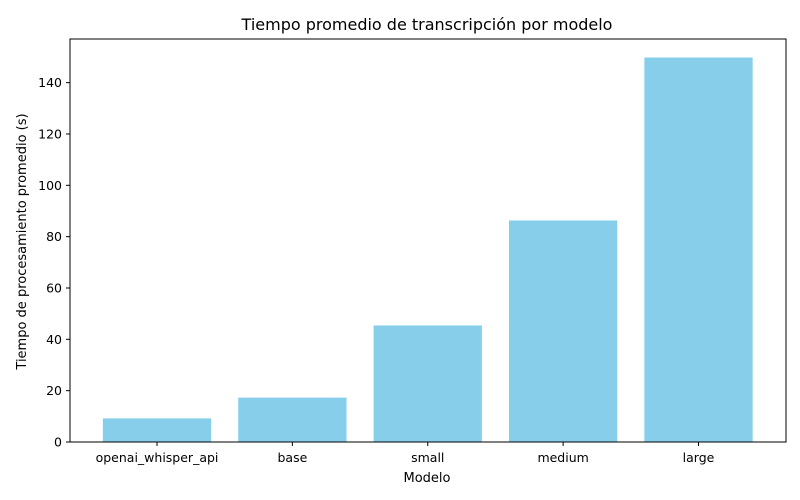 The image size is (800, 500). What do you see at coordinates (563, 331) in the screenshot?
I see `bar-medium` at bounding box center [563, 331].